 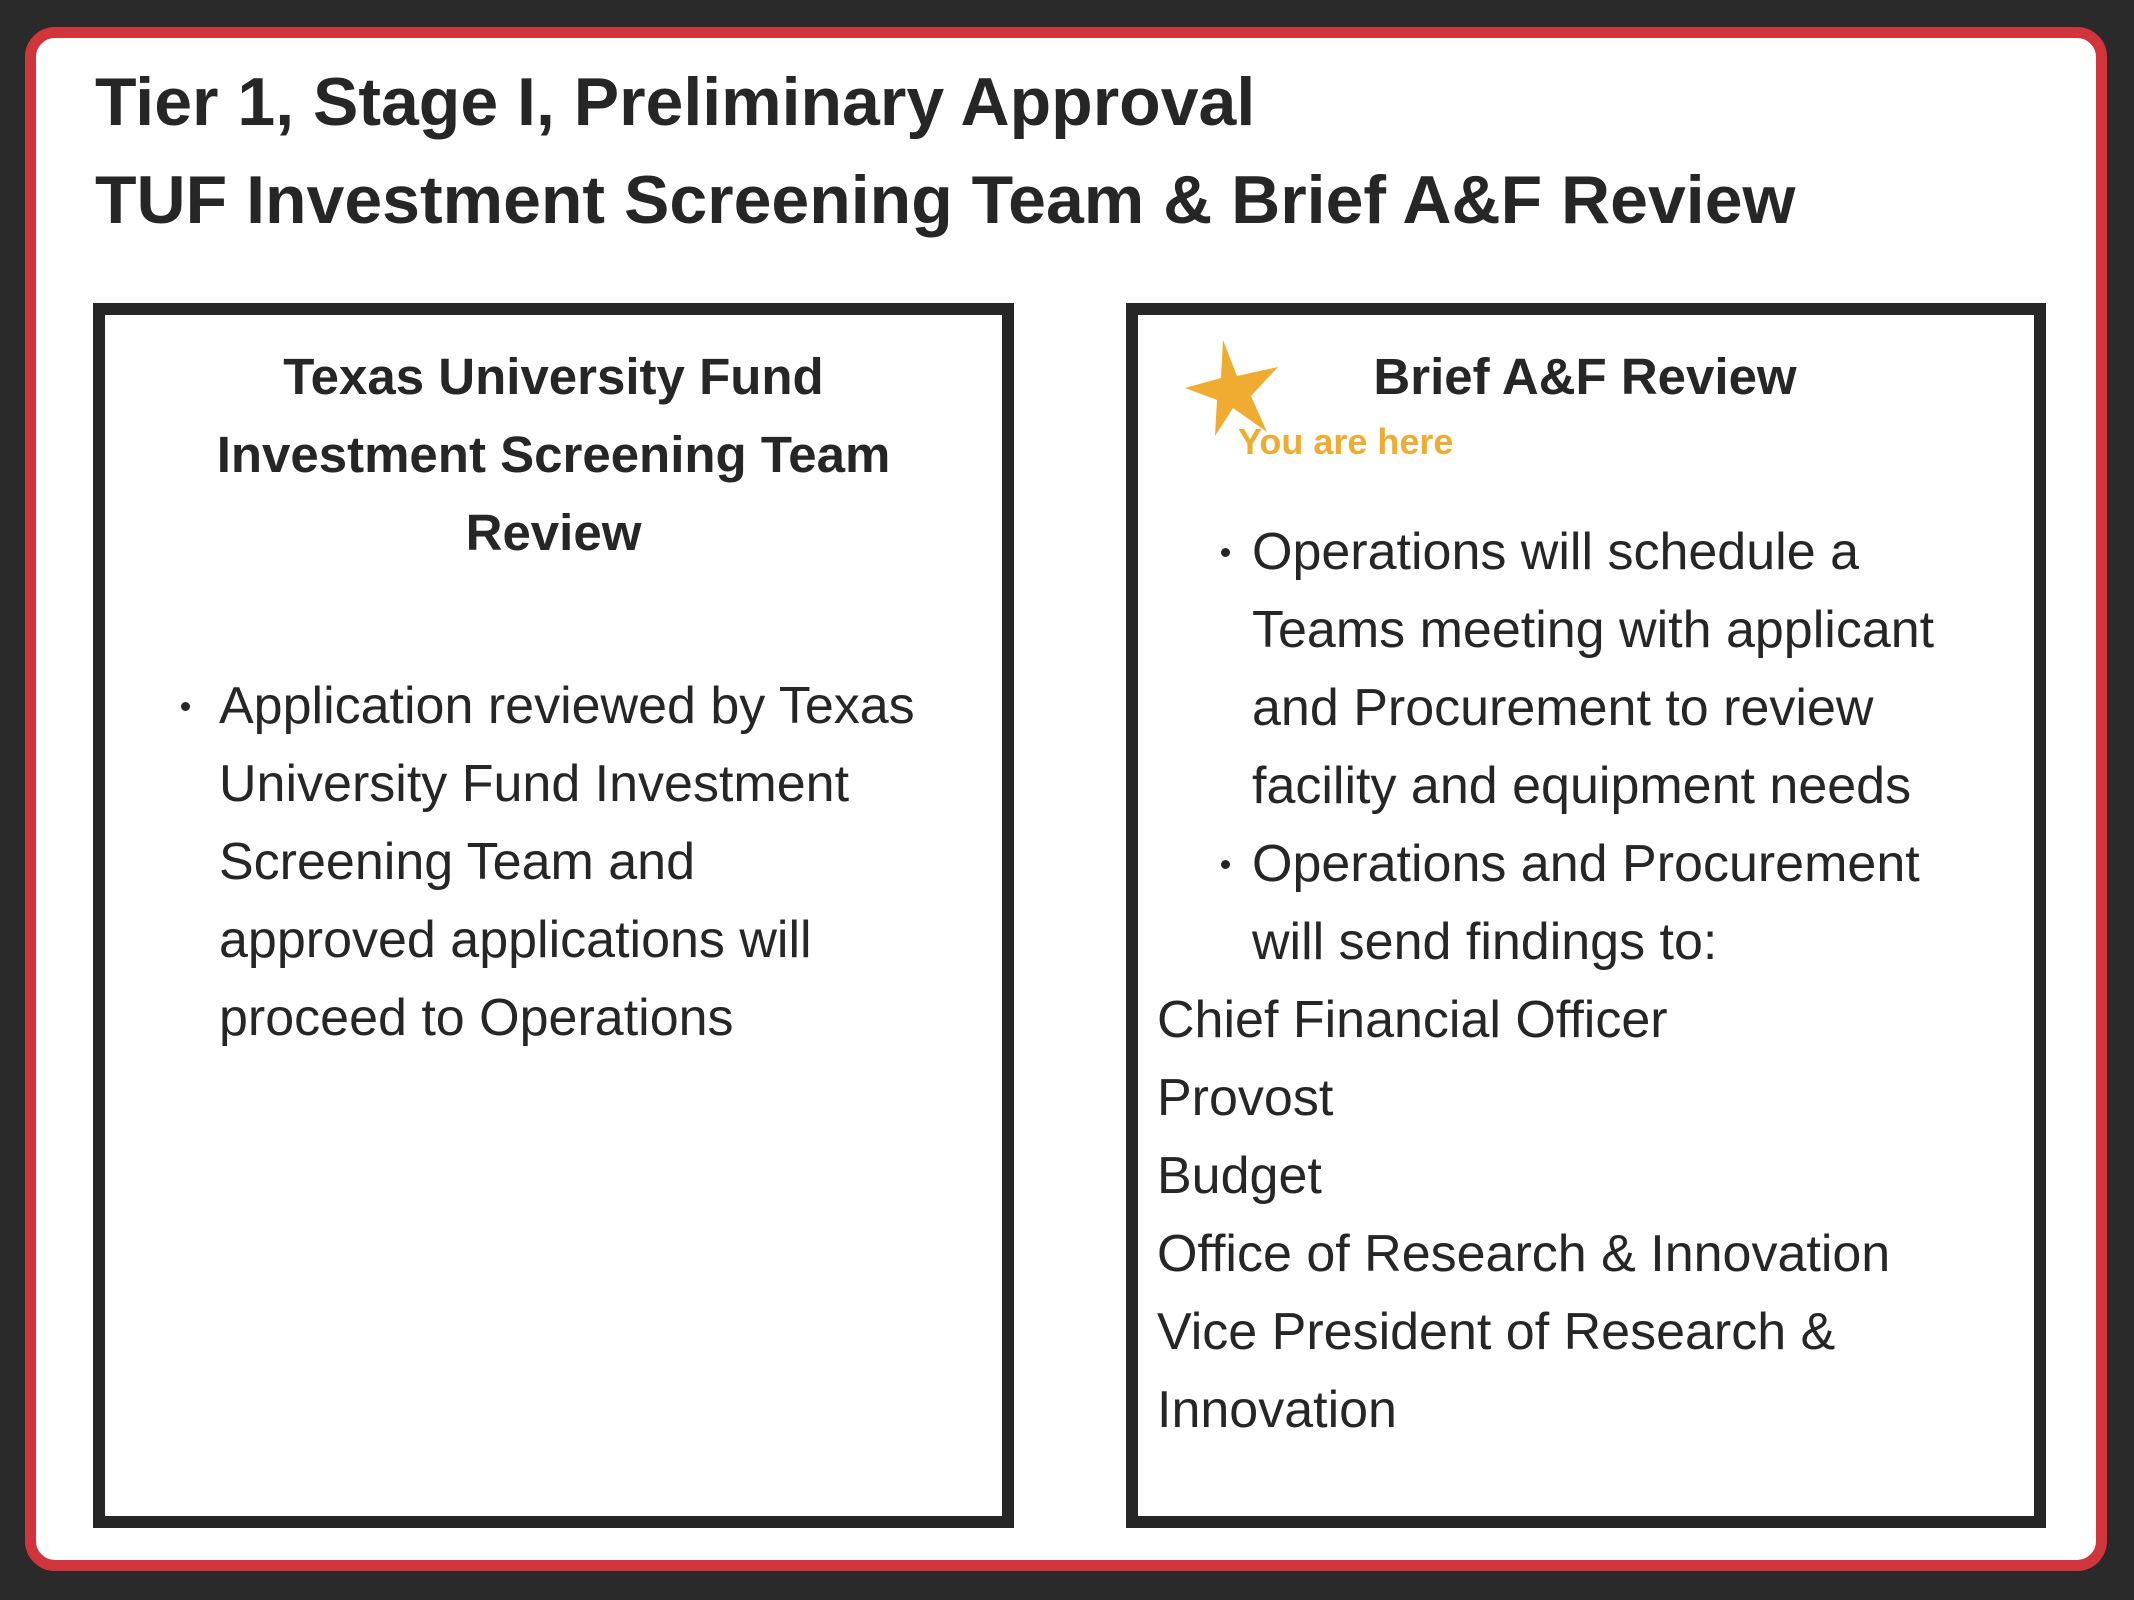 I want to click on bullet-line: proceed to Operations, so click(x=476, y=1018).